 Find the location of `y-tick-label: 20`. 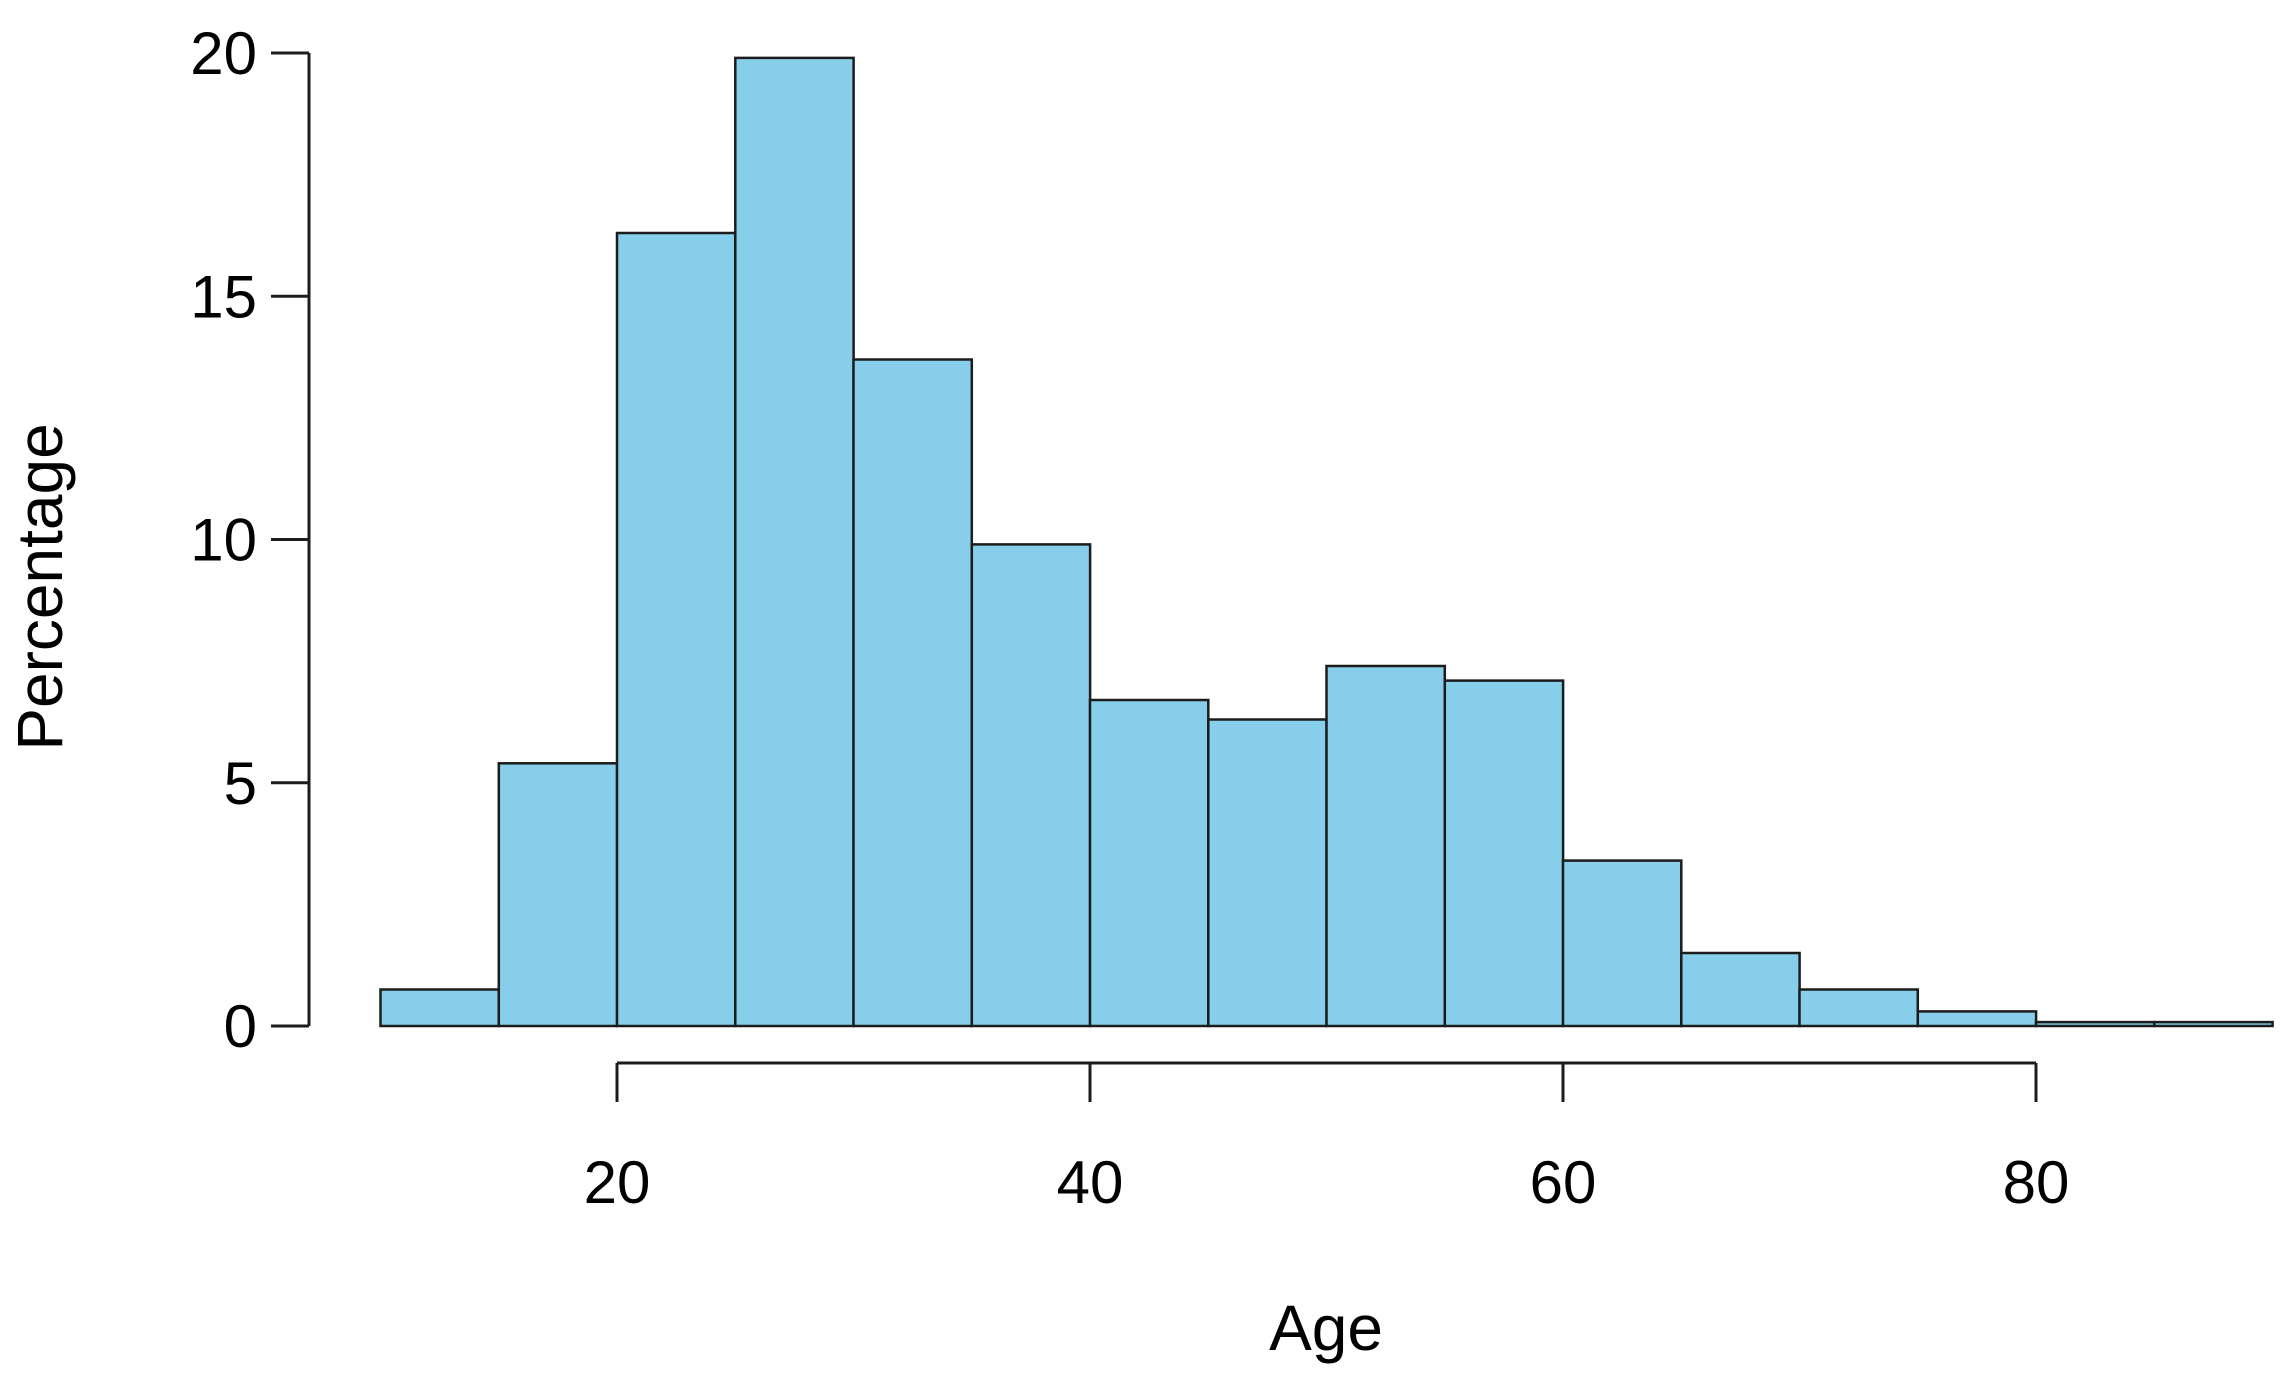

y-tick-label: 20 is located at coordinates (223, 53).